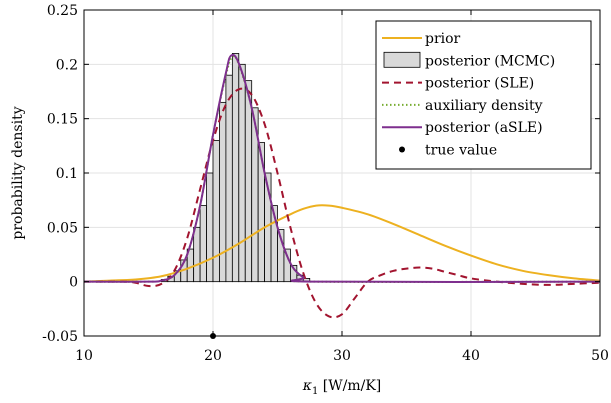 This screenshot has height=403, width=611. What do you see at coordinates (421, 39) in the screenshot?
I see `legend-item-prior: prior` at bounding box center [421, 39].